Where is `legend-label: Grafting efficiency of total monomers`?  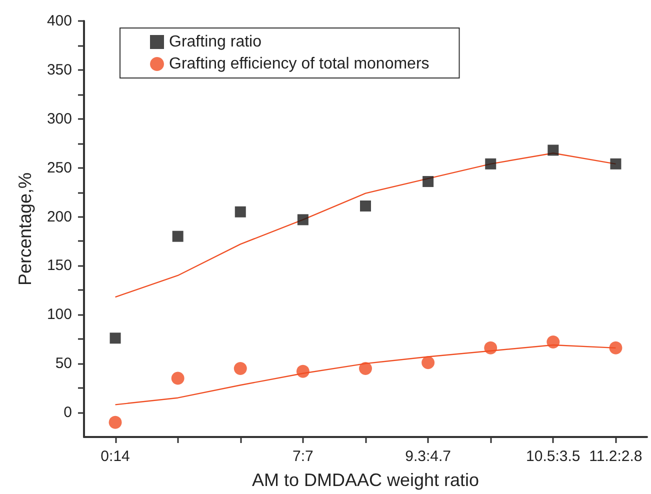
legend-label: Grafting efficiency of total monomers is located at coordinates (299, 64).